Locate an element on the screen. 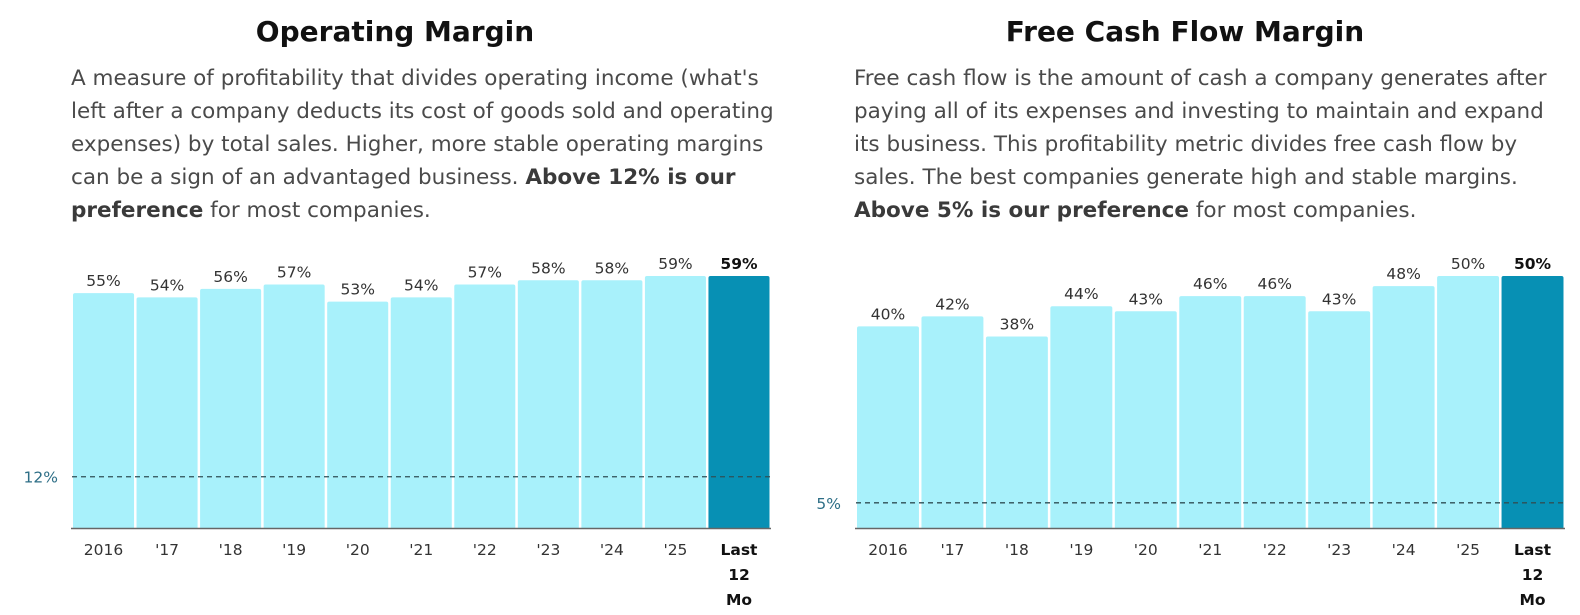  bar-value-label: 42% is located at coordinates (952, 304).